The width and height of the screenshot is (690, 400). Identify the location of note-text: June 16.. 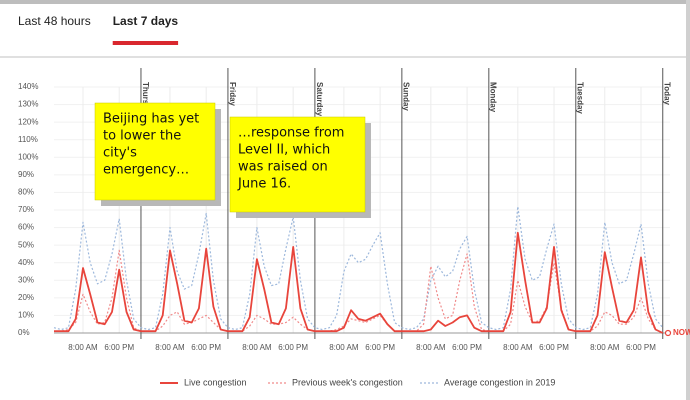
(264, 184).